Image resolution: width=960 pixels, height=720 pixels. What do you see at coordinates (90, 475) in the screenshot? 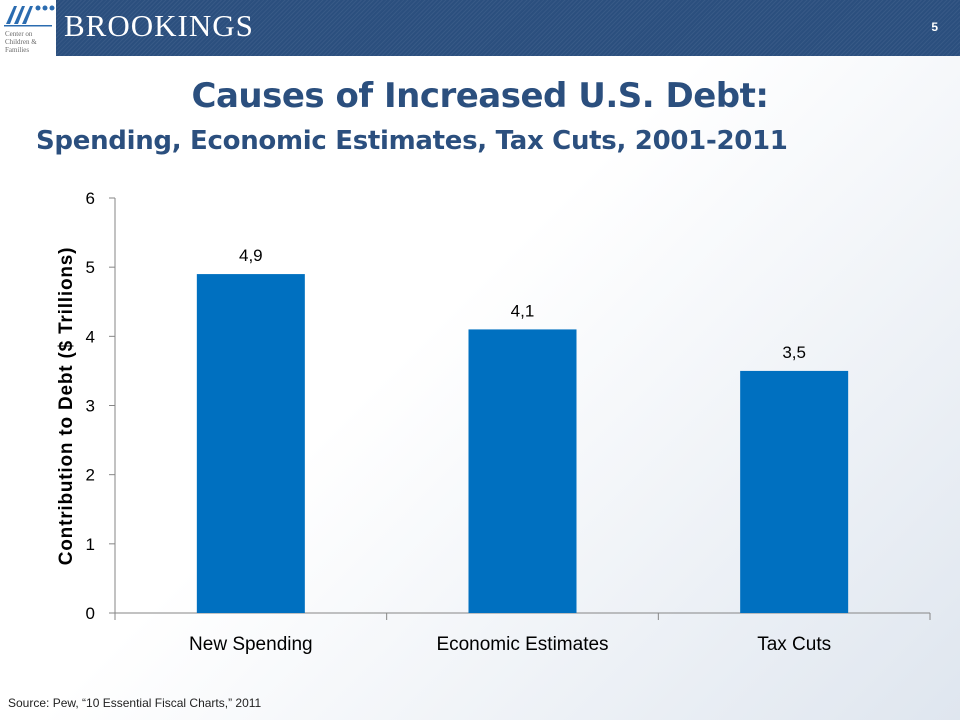
I see `y-tick-label: 2` at bounding box center [90, 475].